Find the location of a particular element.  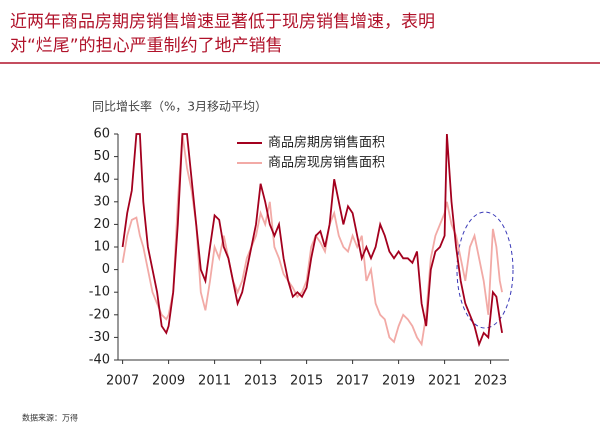

highlight-ellipse is located at coordinates (485, 270).